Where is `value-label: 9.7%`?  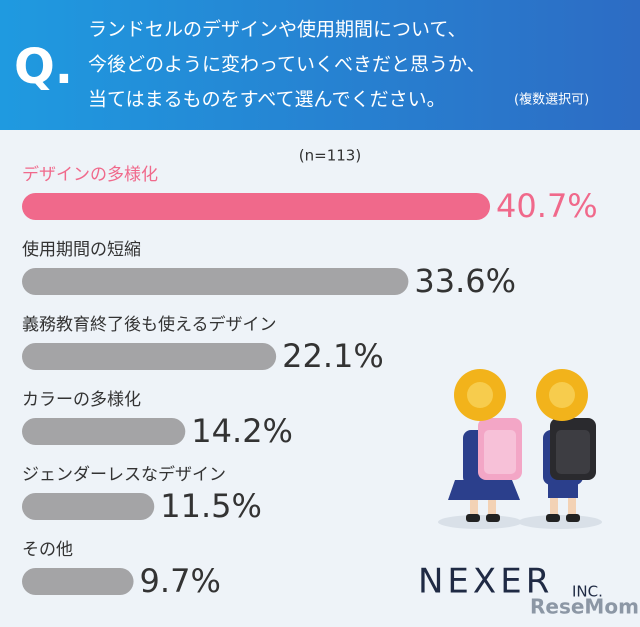 value-label: 9.7% is located at coordinates (180, 581).